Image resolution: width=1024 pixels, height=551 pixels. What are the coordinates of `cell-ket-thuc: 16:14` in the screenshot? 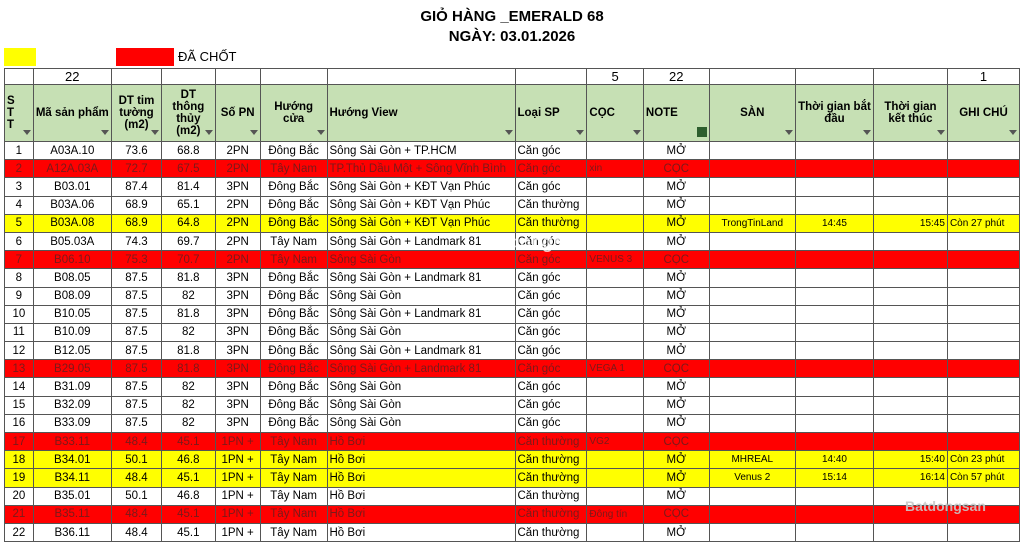 It's located at (910, 478).